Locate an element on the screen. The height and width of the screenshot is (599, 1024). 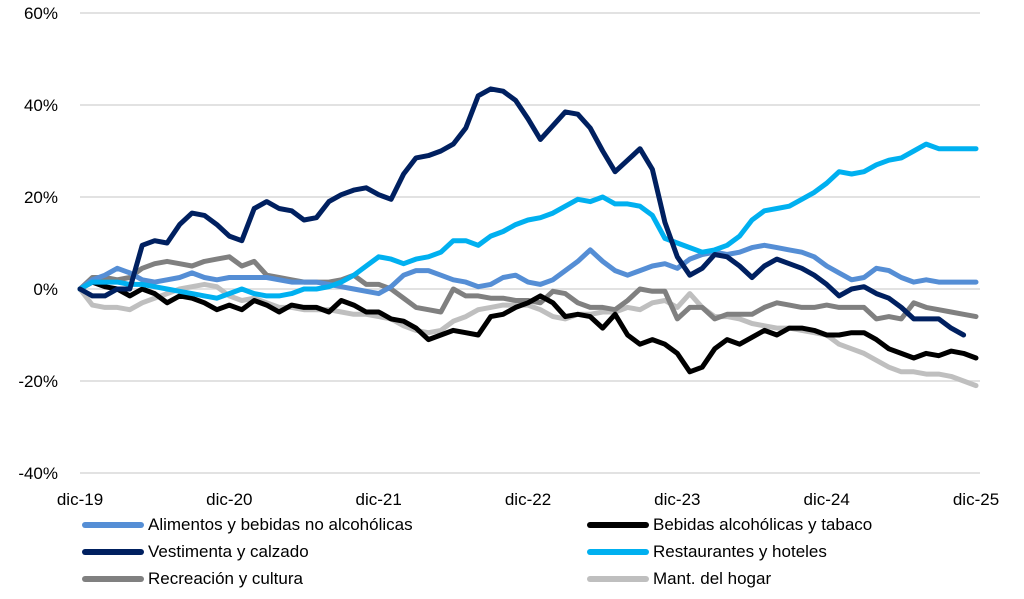
legend-label-recreacion: Recreación y cultura is located at coordinates (225, 578).